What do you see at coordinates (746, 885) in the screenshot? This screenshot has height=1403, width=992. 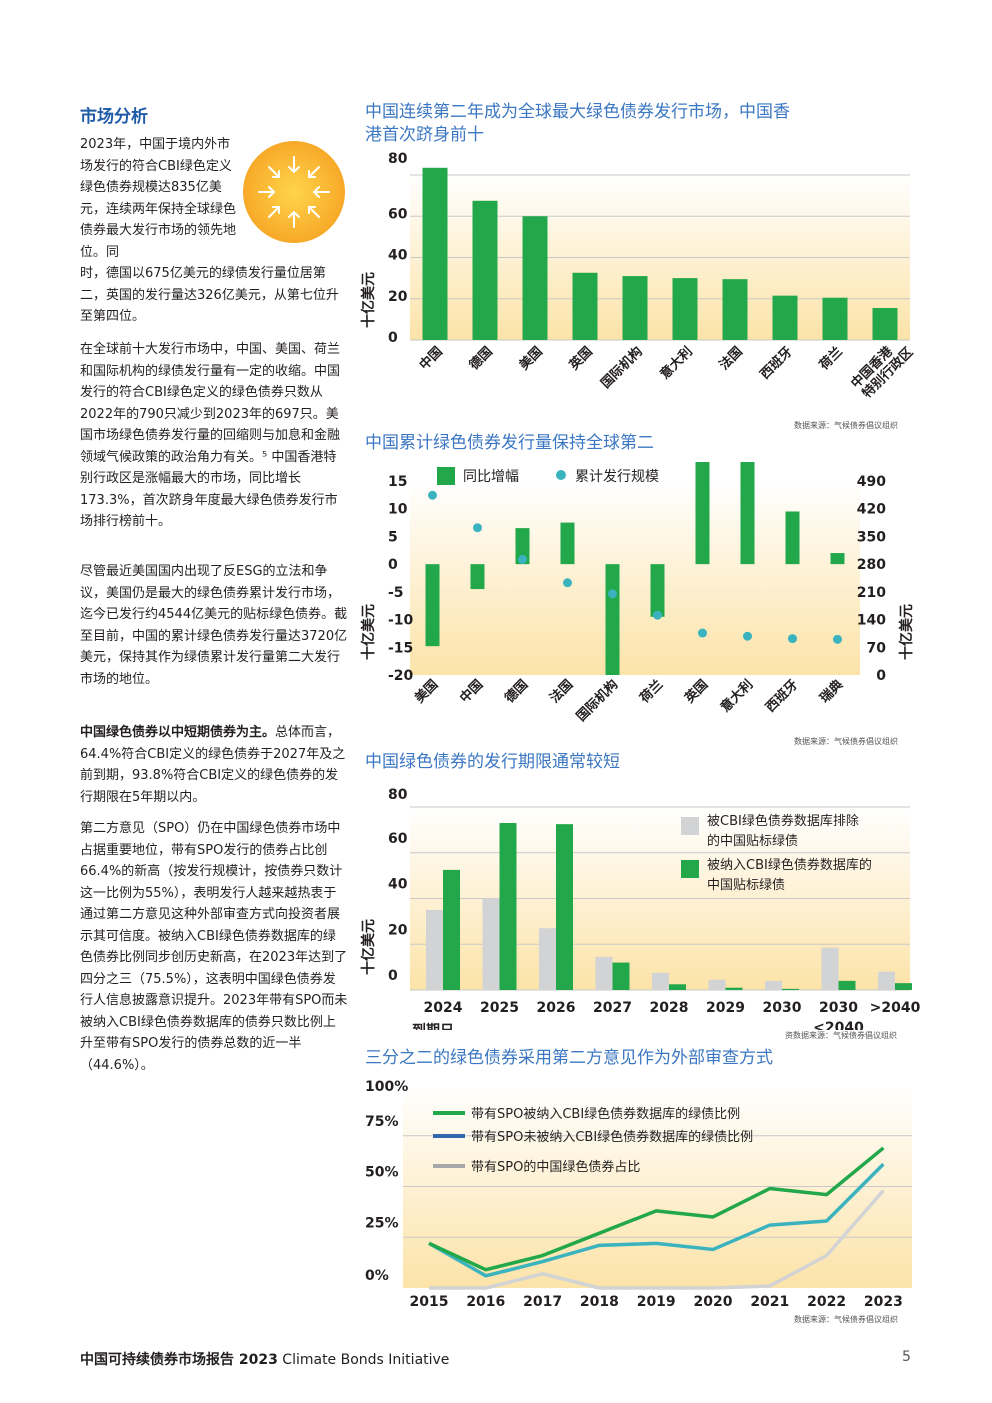 I see `legend-label-included-2: 中国贴标绿债` at bounding box center [746, 885].